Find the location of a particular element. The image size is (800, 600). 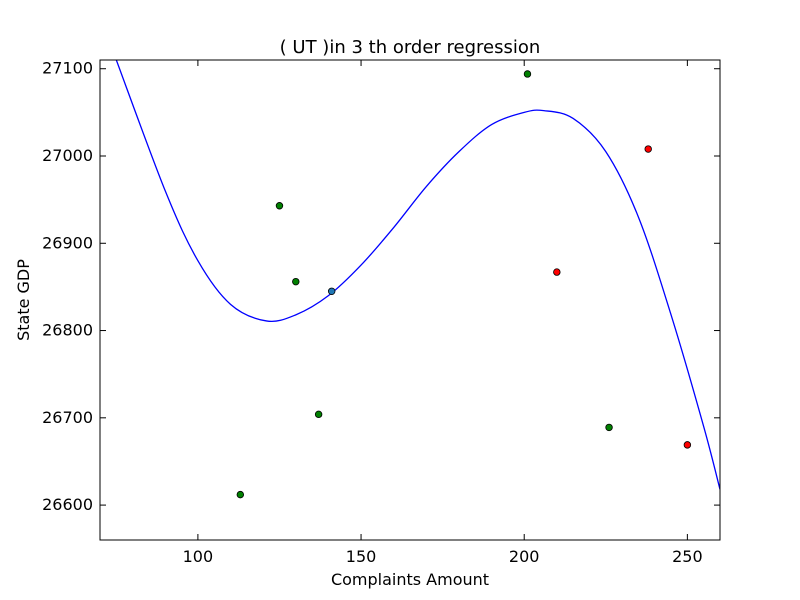

y-tick-label: 26600 is located at coordinates (67, 504).